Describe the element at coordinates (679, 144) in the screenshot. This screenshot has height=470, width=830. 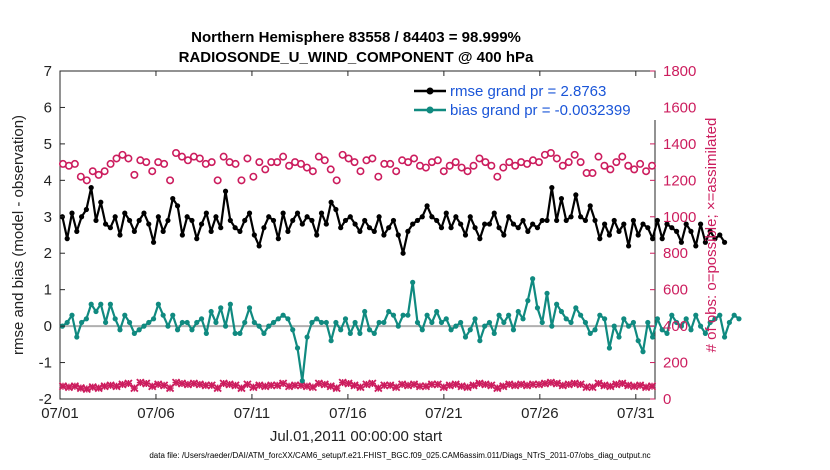
I see `y-tick-label-right: 1400` at that location.